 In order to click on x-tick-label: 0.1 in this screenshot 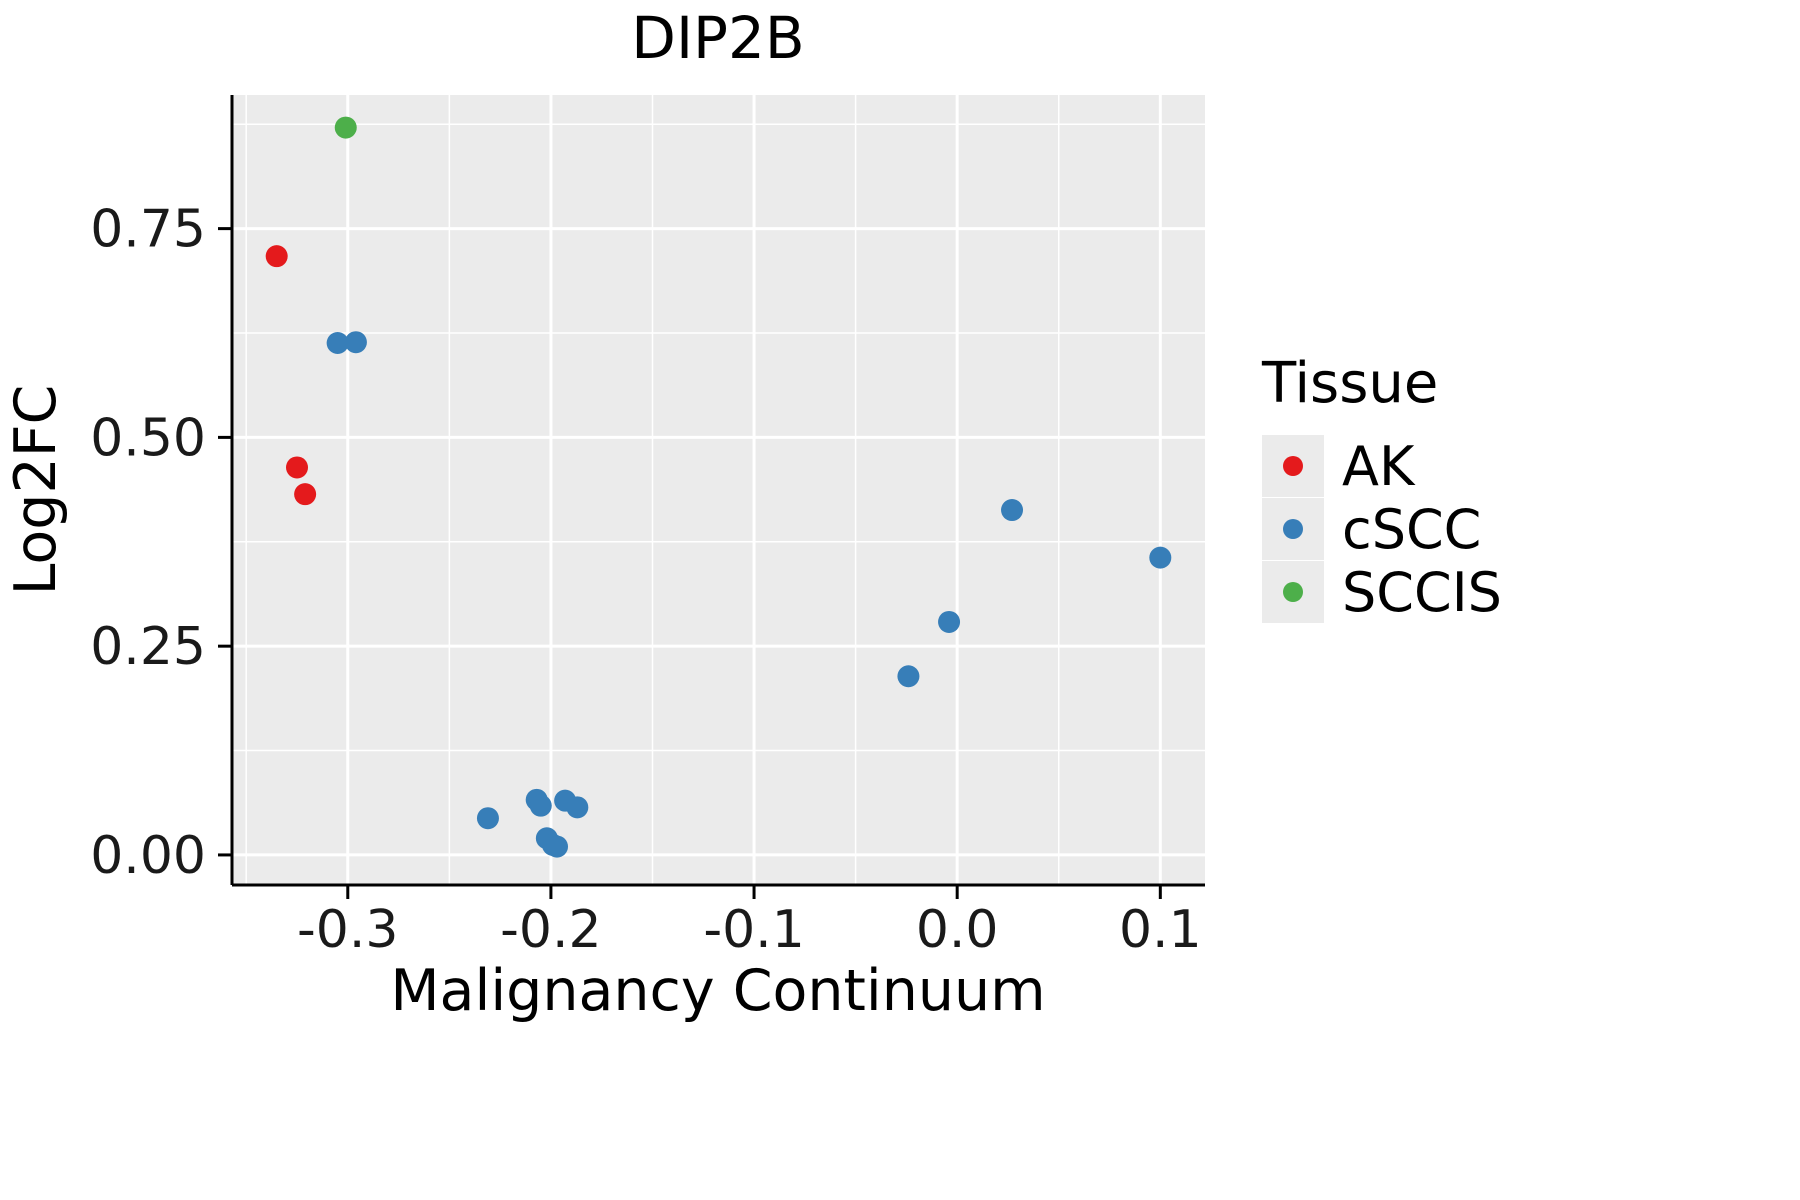, I will do `click(1160, 930)`.